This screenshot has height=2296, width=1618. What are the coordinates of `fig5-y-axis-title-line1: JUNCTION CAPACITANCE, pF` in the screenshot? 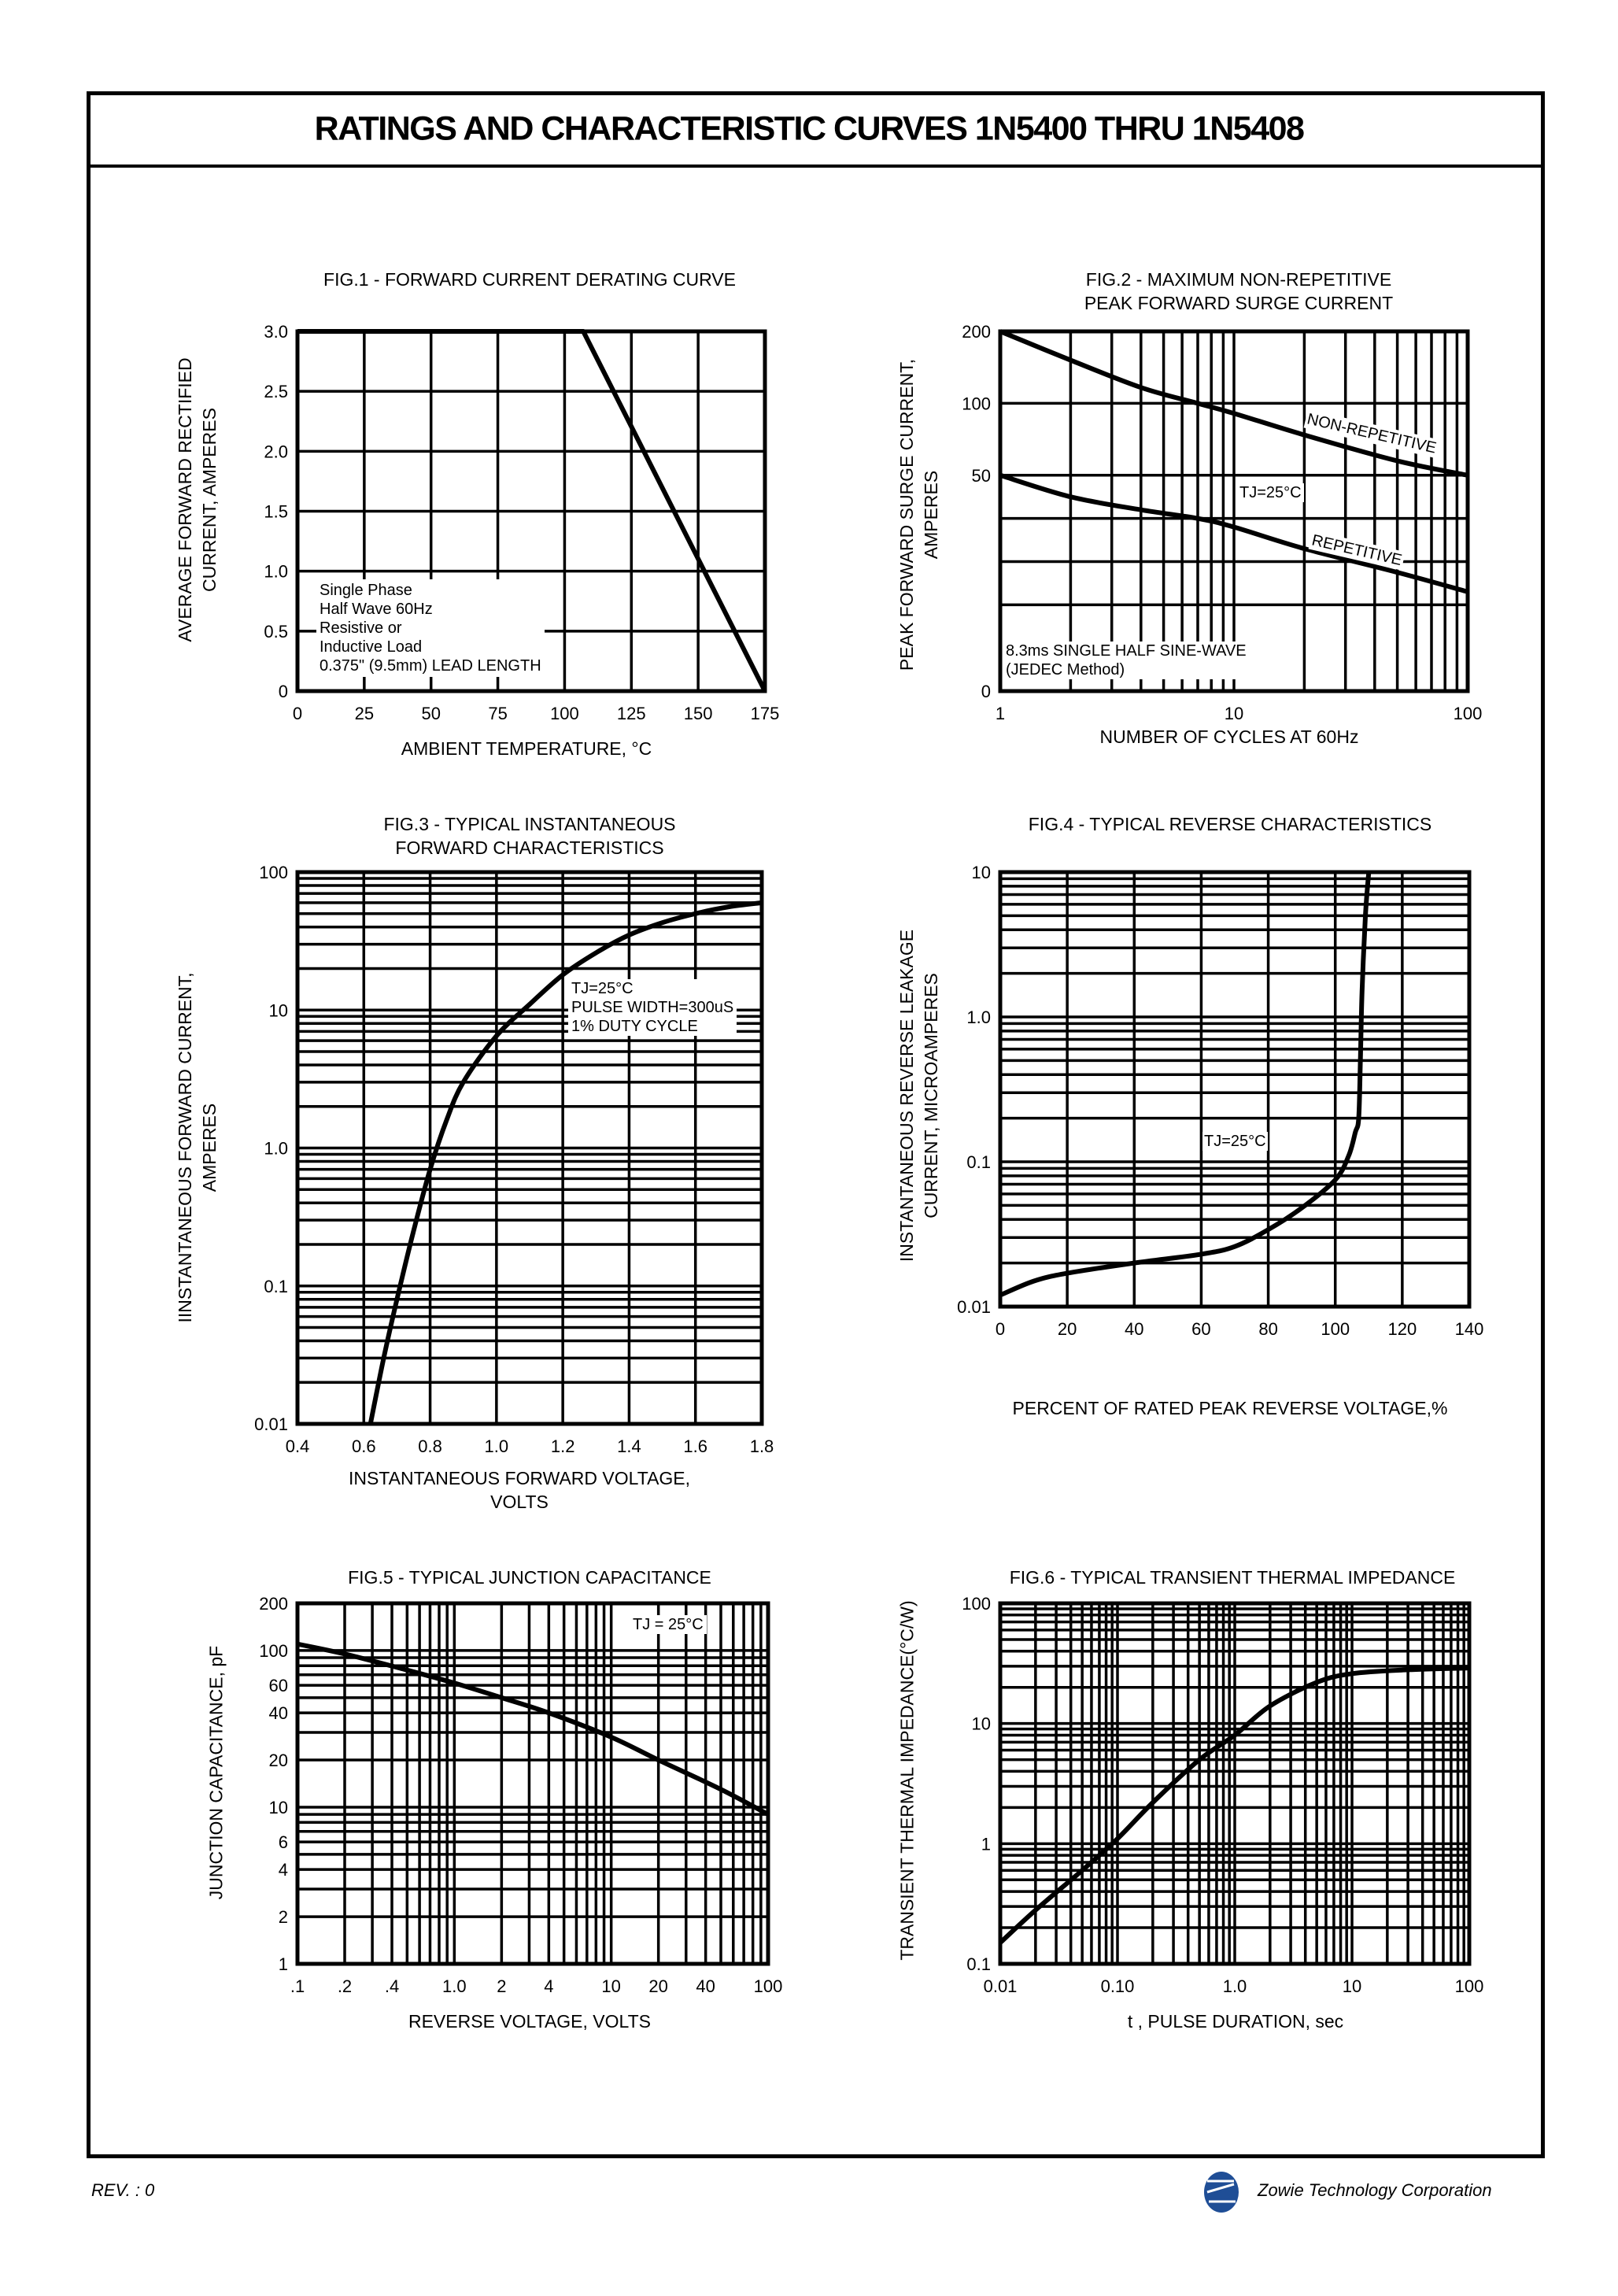 It's located at (216, 1772).